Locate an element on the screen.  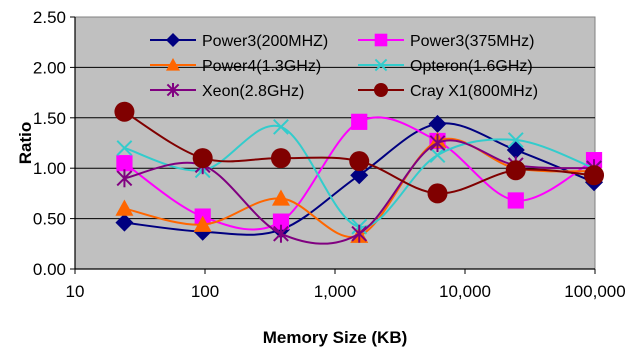
legend-label: Xeon(2.8GHz) is located at coordinates (253, 91).